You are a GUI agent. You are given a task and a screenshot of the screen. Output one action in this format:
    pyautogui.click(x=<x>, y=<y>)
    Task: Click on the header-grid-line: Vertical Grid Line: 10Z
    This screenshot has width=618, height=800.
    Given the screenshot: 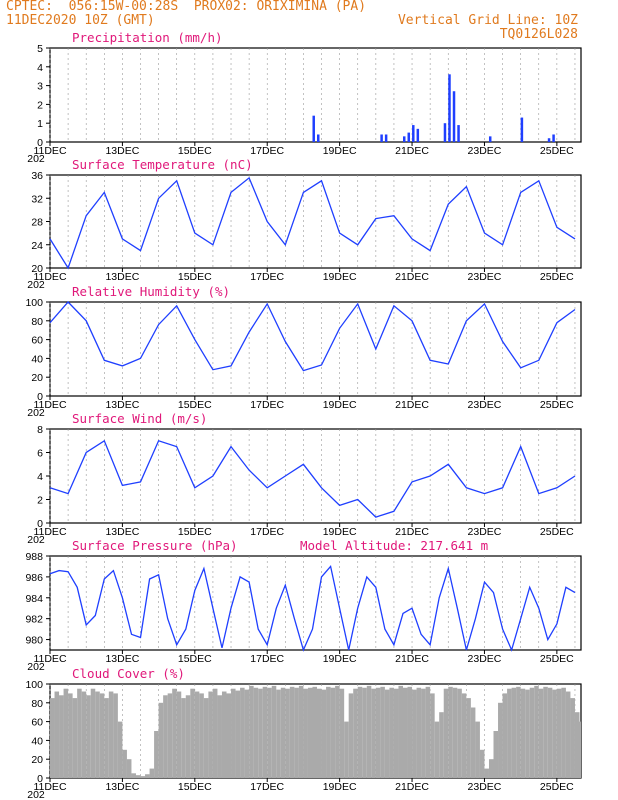 What is the action you would take?
    pyautogui.click(x=487, y=20)
    